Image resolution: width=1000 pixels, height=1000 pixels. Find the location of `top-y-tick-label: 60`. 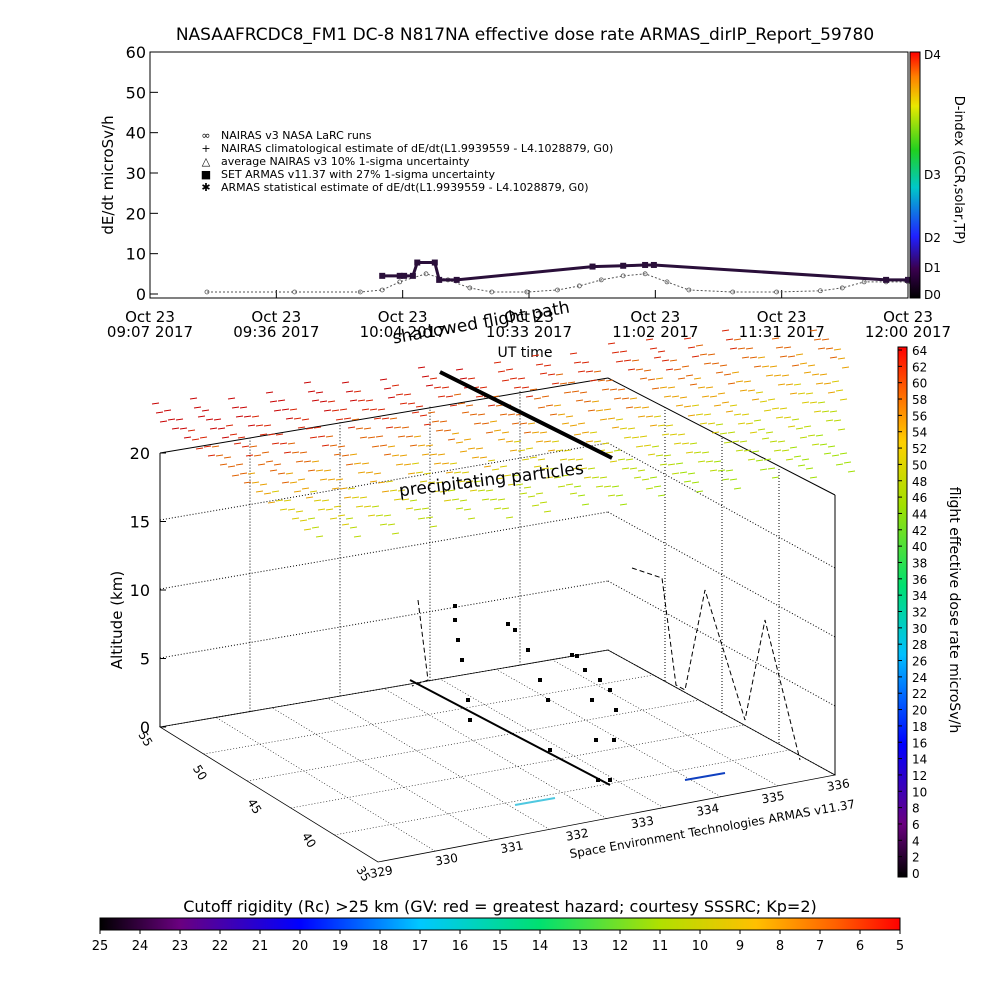

top-y-tick-label: 60 is located at coordinates (136, 52).